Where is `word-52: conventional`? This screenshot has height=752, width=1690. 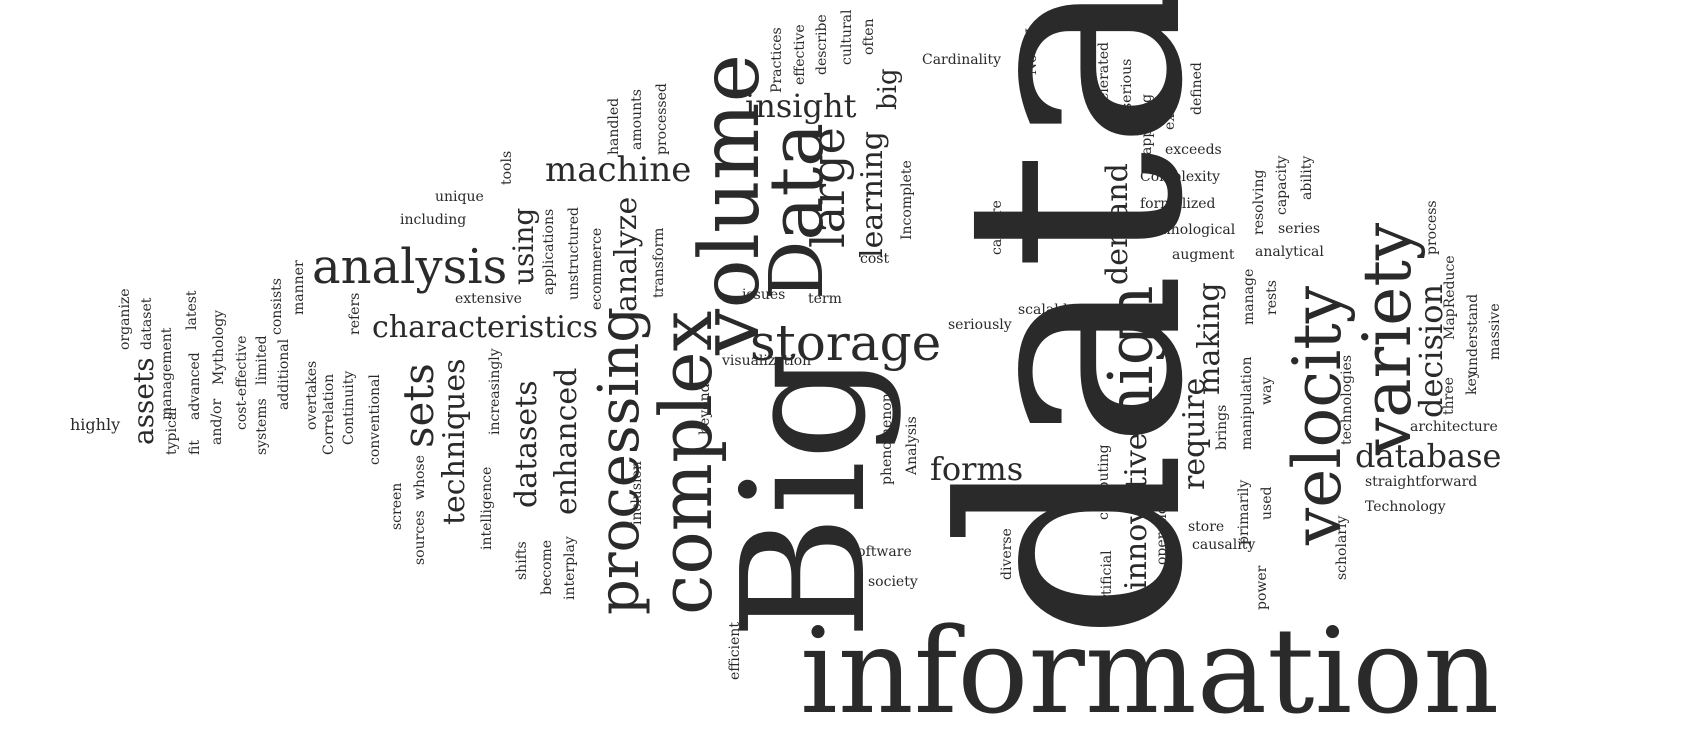 word-52: conventional is located at coordinates (375, 419).